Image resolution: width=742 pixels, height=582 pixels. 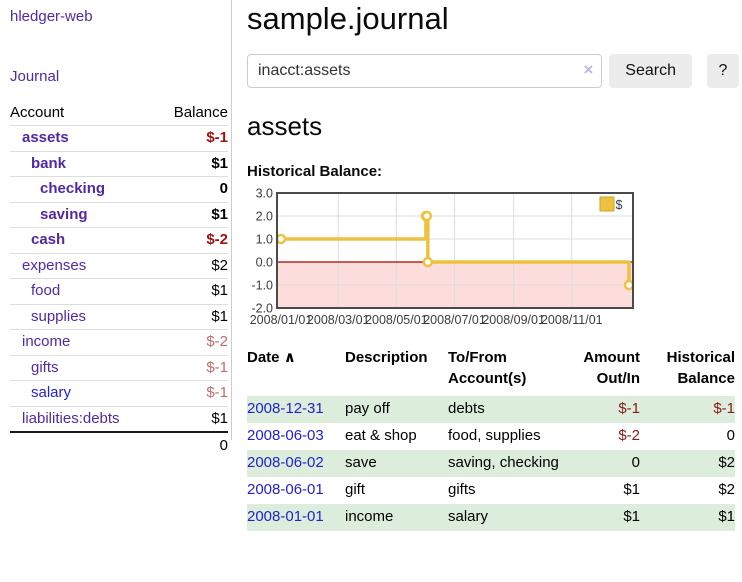 I want to click on account-balance: 0, so click(x=223, y=188).